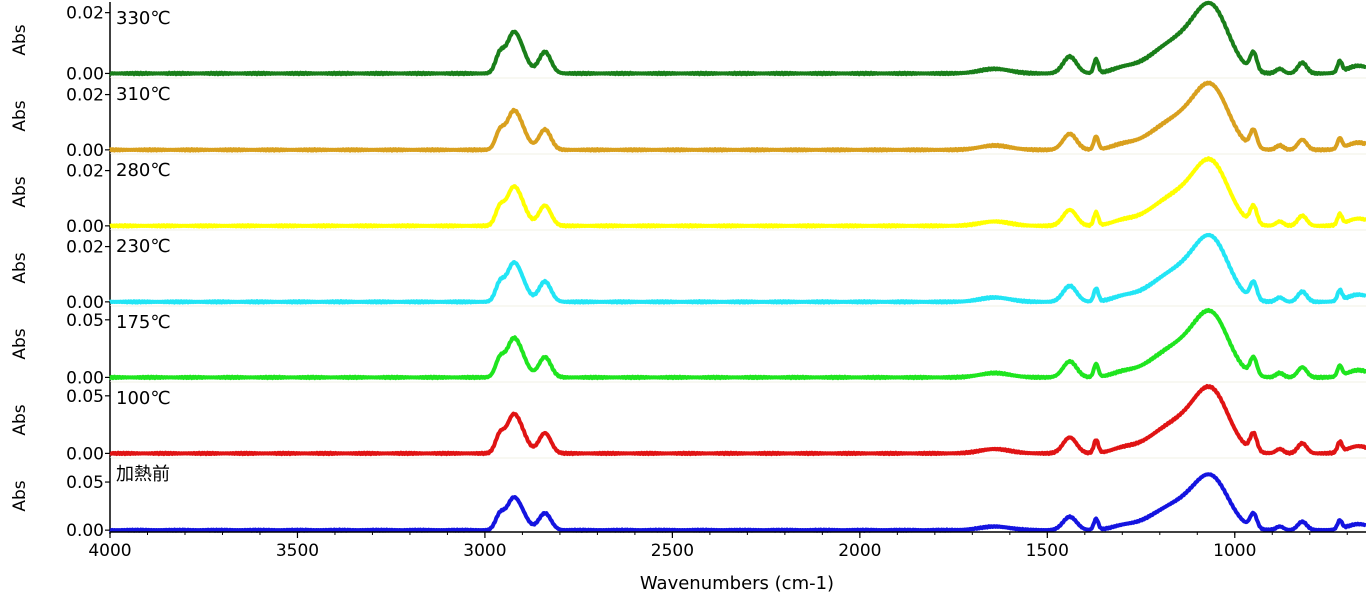 The width and height of the screenshot is (1366, 598). I want to click on x-axis: 4000 3500 3000 2500 2000 1500 1000, so click(727, 546).